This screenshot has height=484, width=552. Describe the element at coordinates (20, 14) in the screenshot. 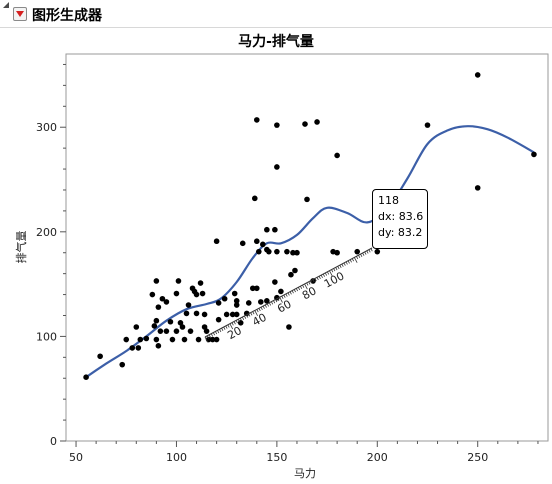

I see `red-triangle-menu-button` at that location.